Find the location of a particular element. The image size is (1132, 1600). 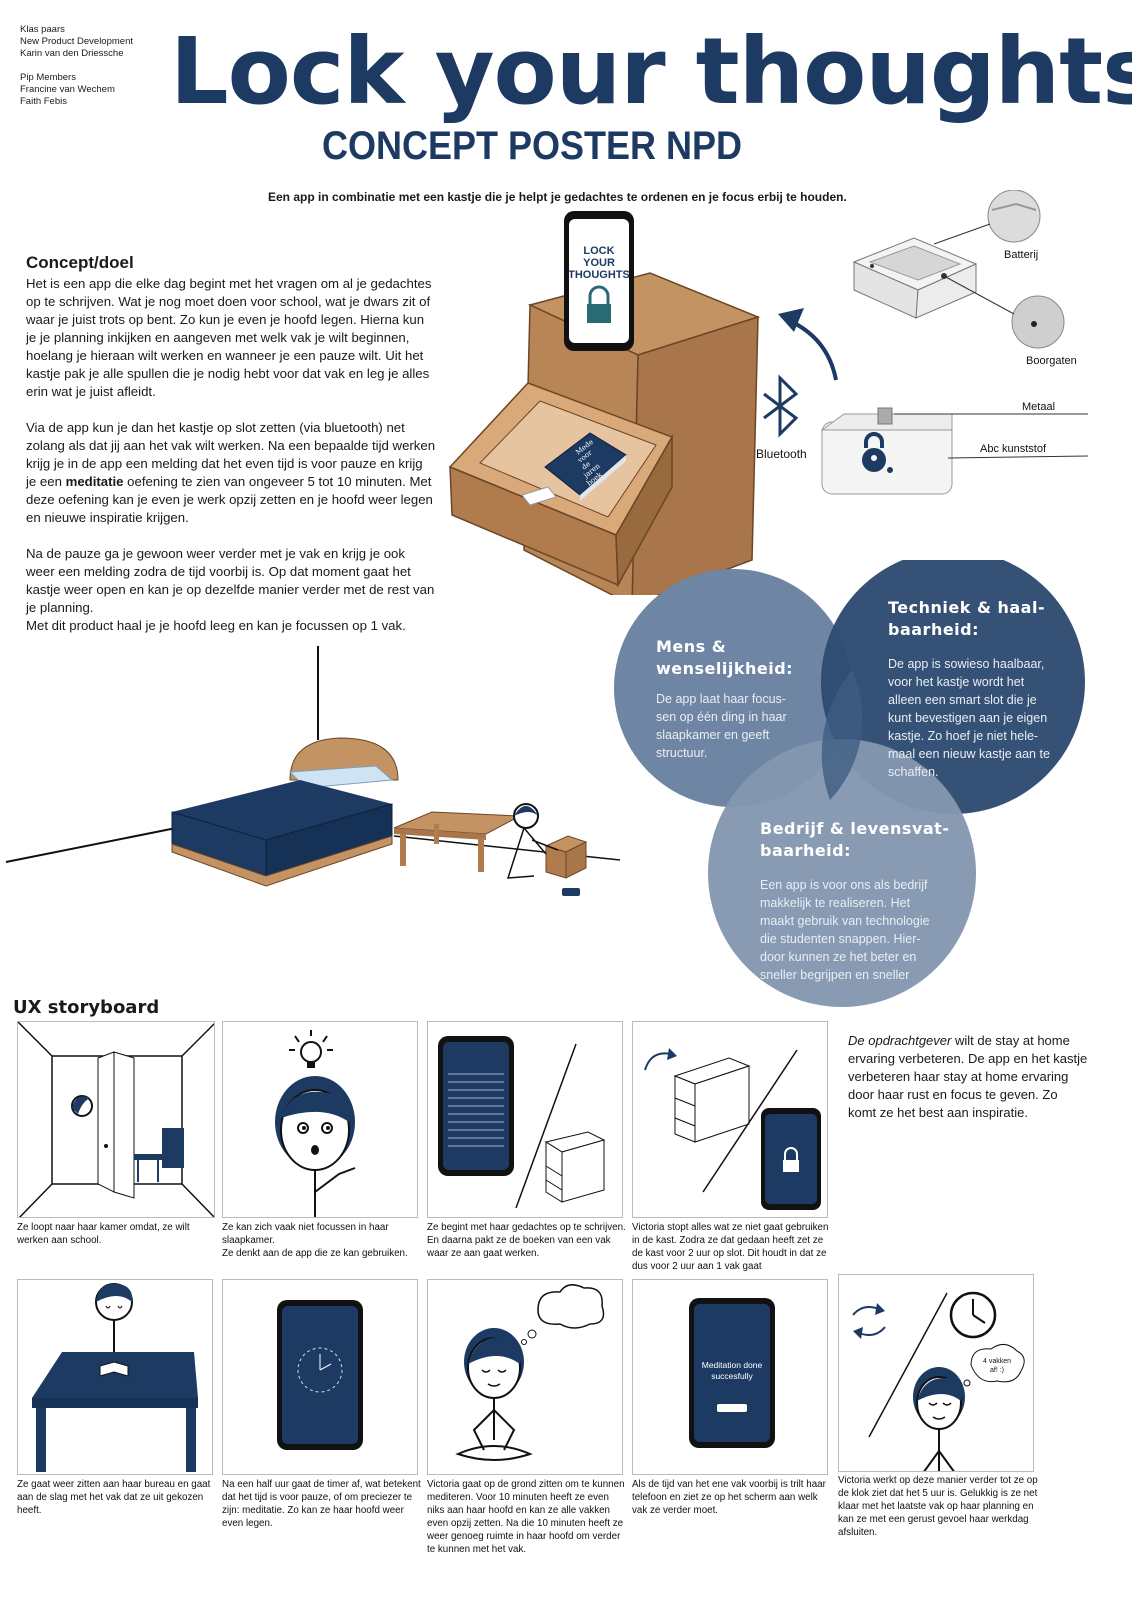

client-italic: De opdrachtgever is located at coordinates (900, 1040).